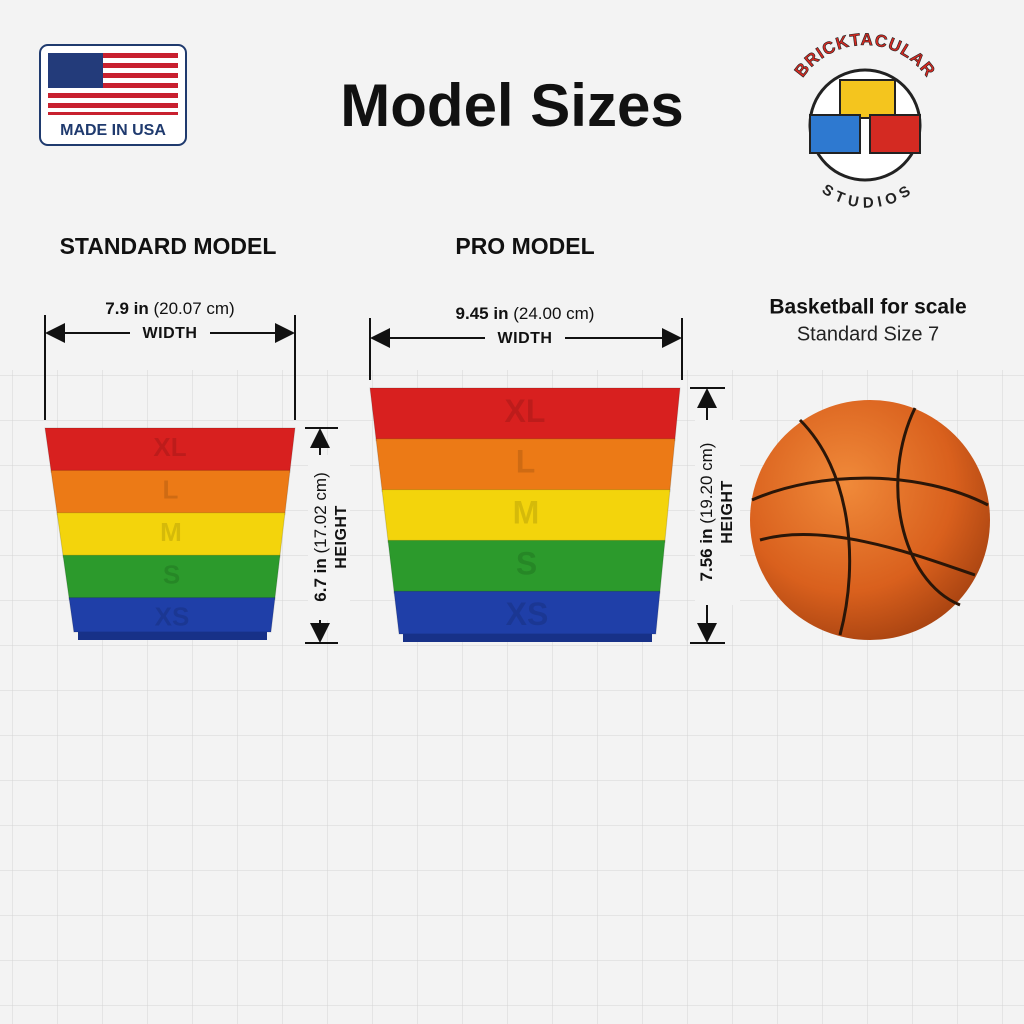 This screenshot has height=1024, width=1024. I want to click on badge-text: MADE IN USA, so click(113, 130).